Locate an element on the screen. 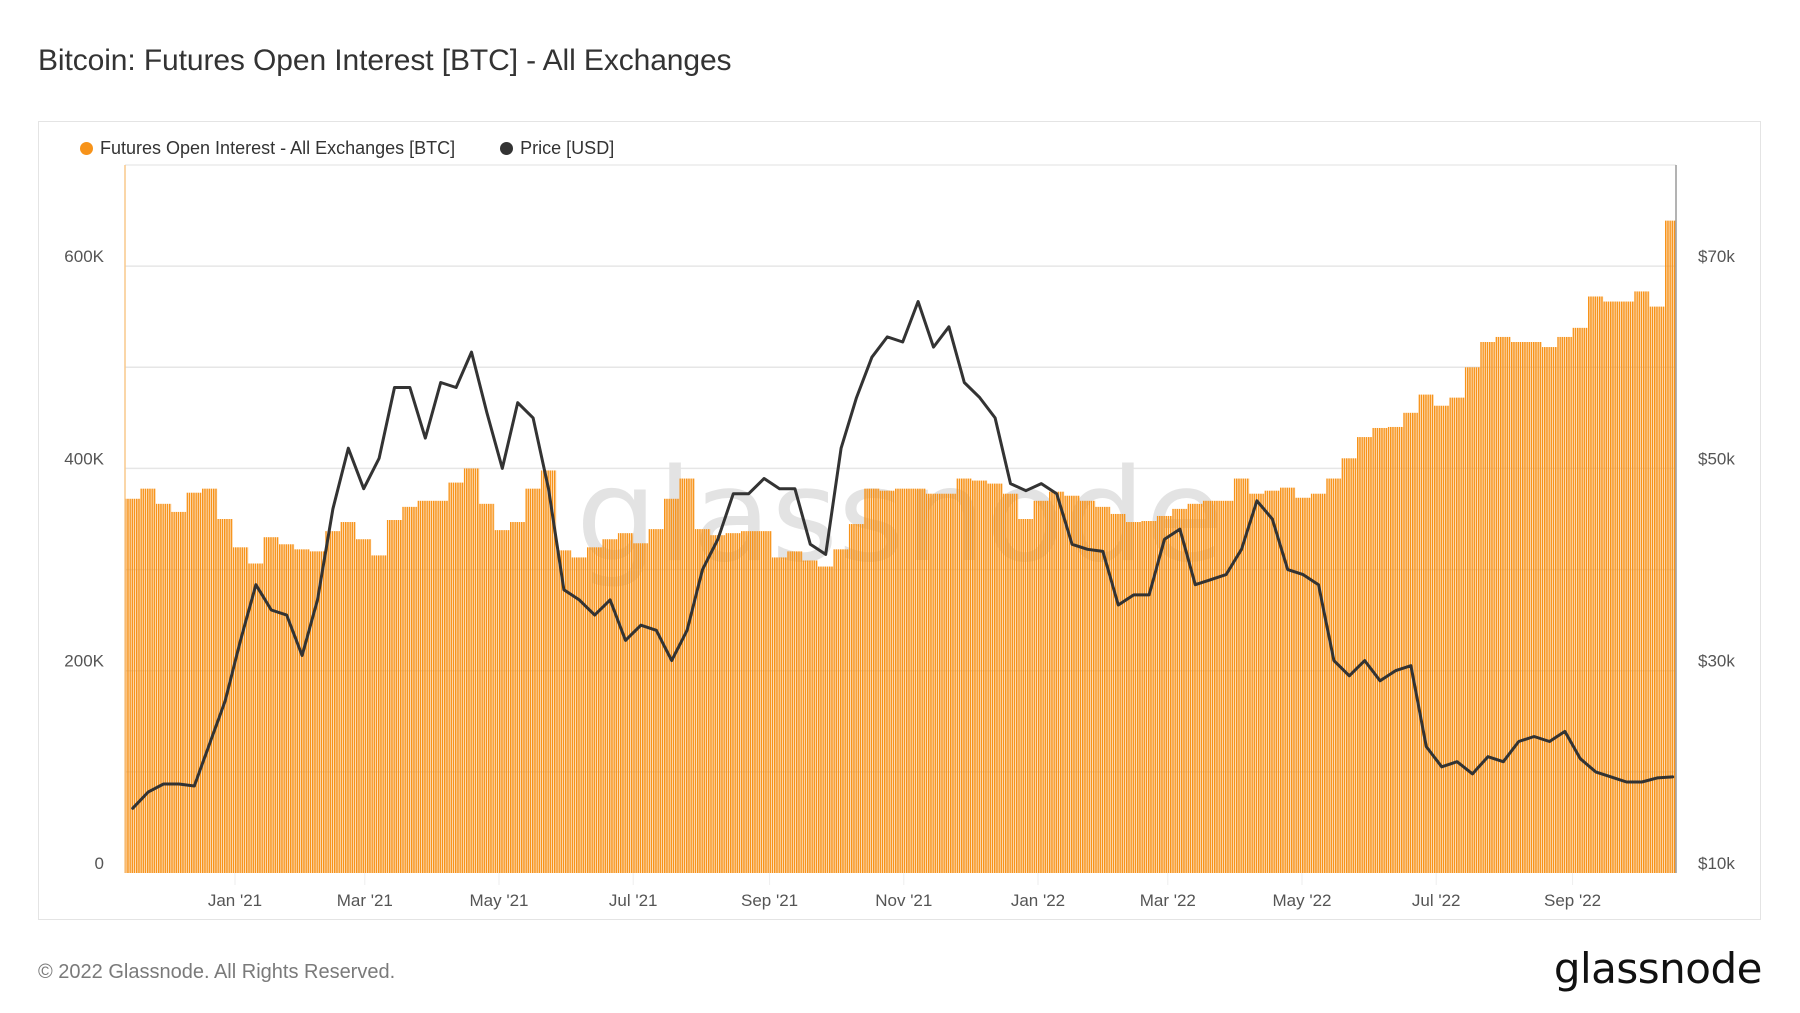 The image size is (1800, 1013). legend-item-price: Price [USD] is located at coordinates (557, 148).